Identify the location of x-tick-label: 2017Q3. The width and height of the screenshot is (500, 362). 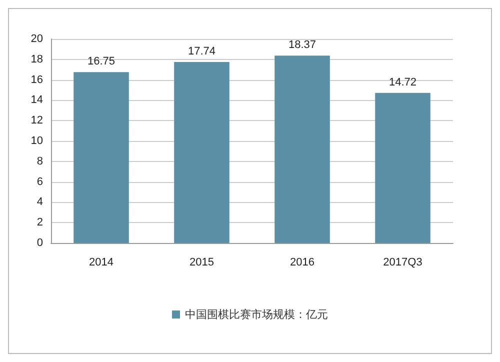
(402, 262).